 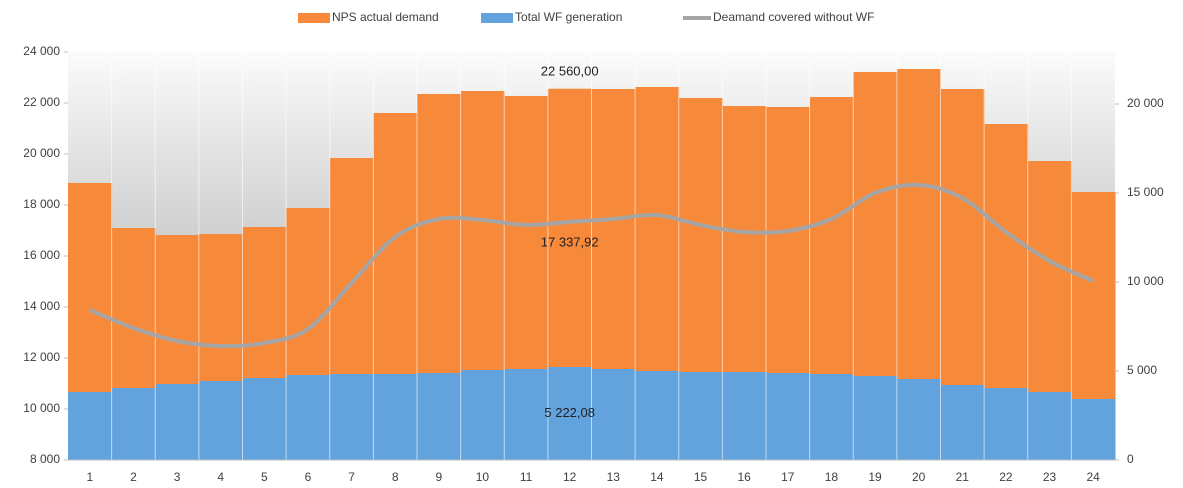 I want to click on y-tick-label: 20 000, so click(x=41, y=153).